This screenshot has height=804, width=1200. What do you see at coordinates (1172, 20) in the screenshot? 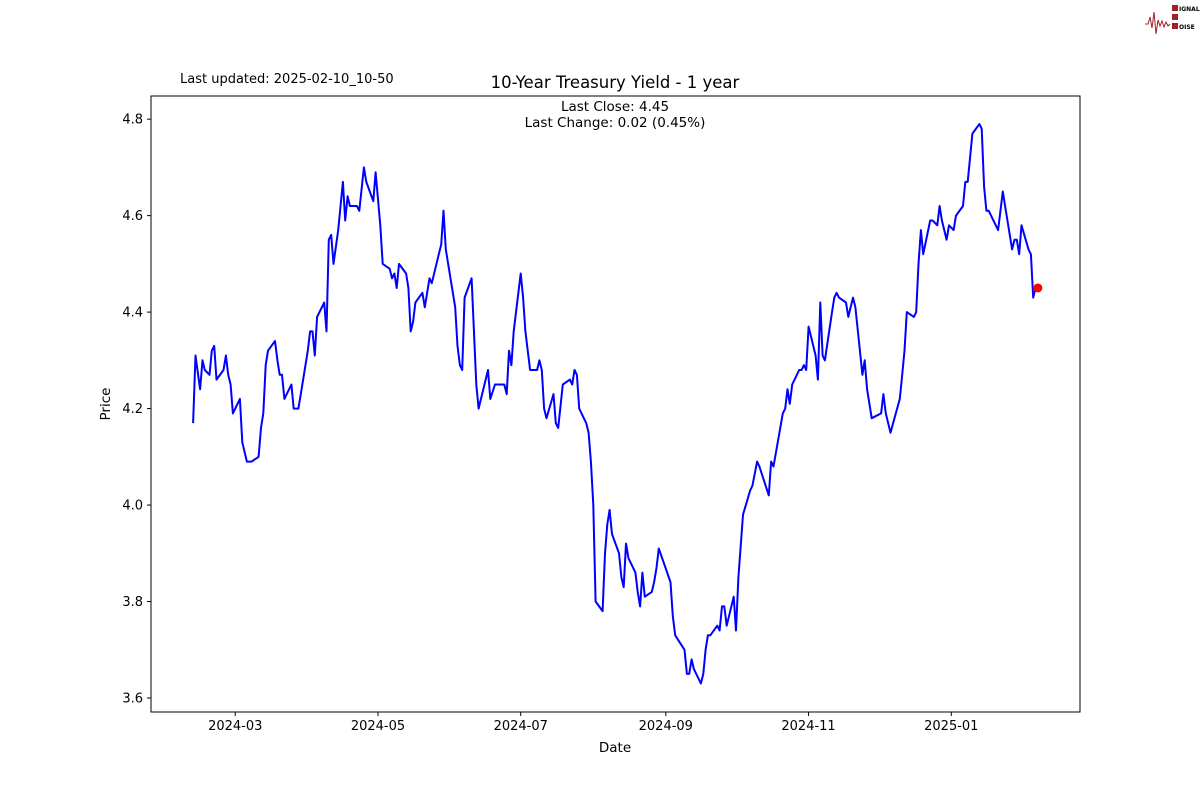
I see `signal2noise-logo: IGNAL OISE` at bounding box center [1172, 20].